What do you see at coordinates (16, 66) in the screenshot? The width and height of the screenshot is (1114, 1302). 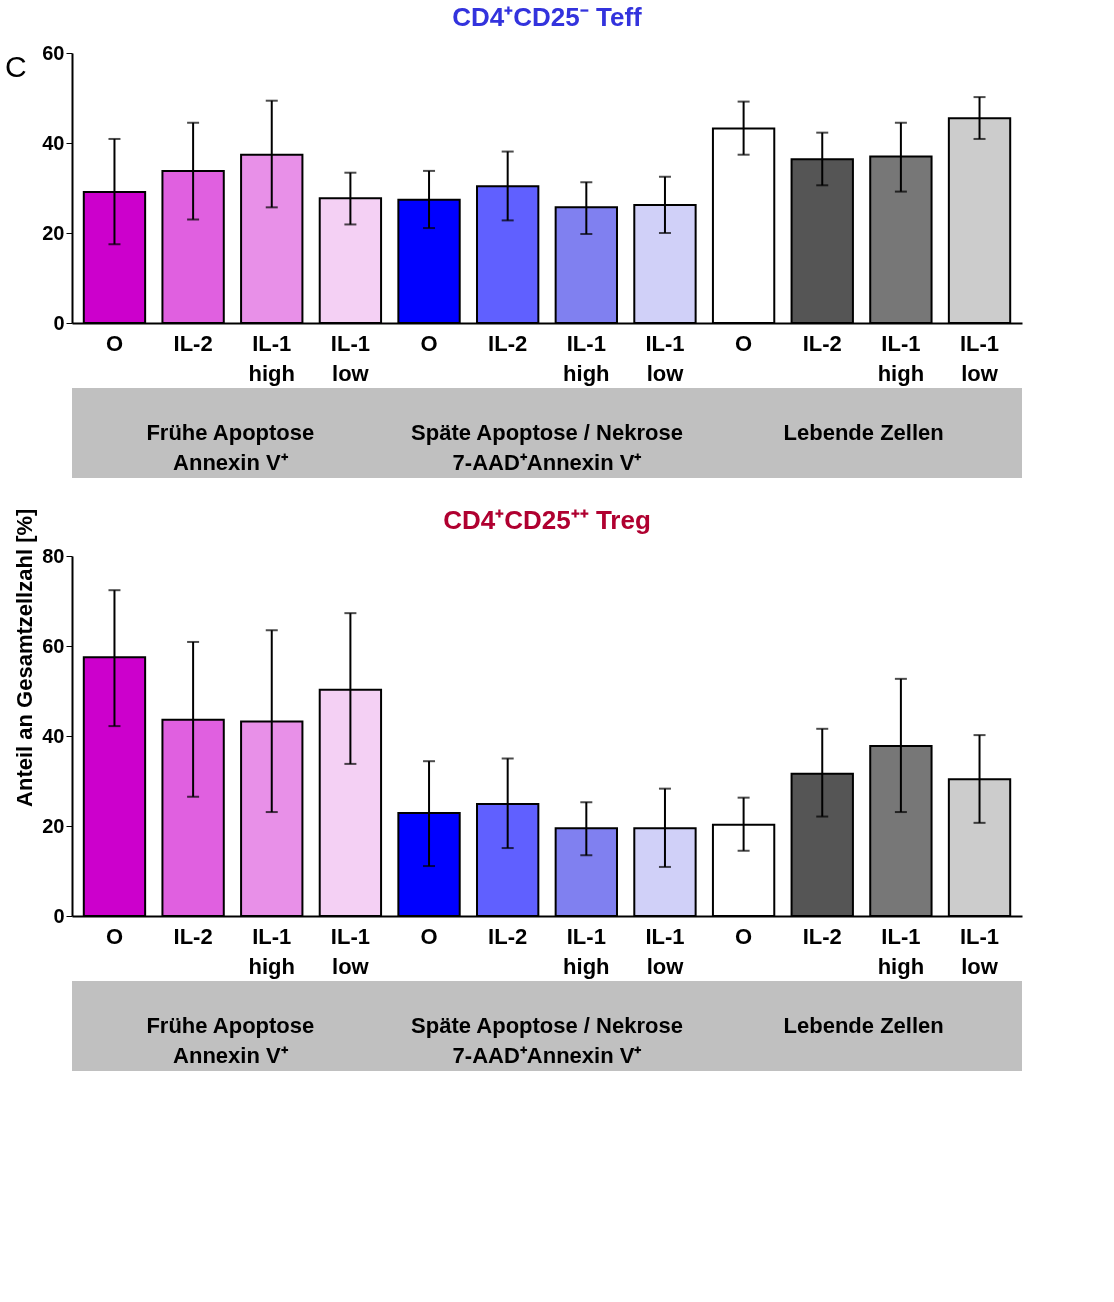 I see `text: C` at bounding box center [16, 66].